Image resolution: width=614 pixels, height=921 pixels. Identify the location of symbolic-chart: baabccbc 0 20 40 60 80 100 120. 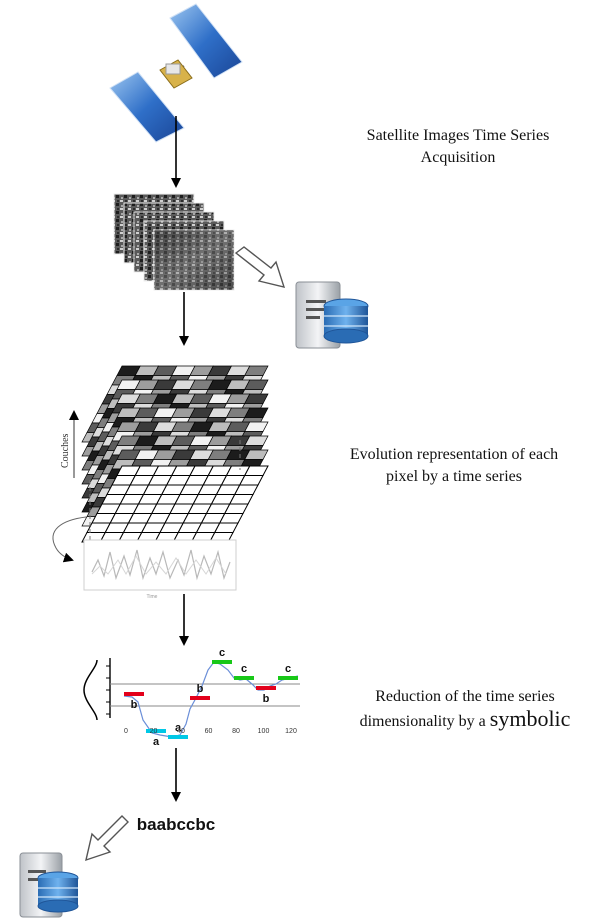
(192, 697).